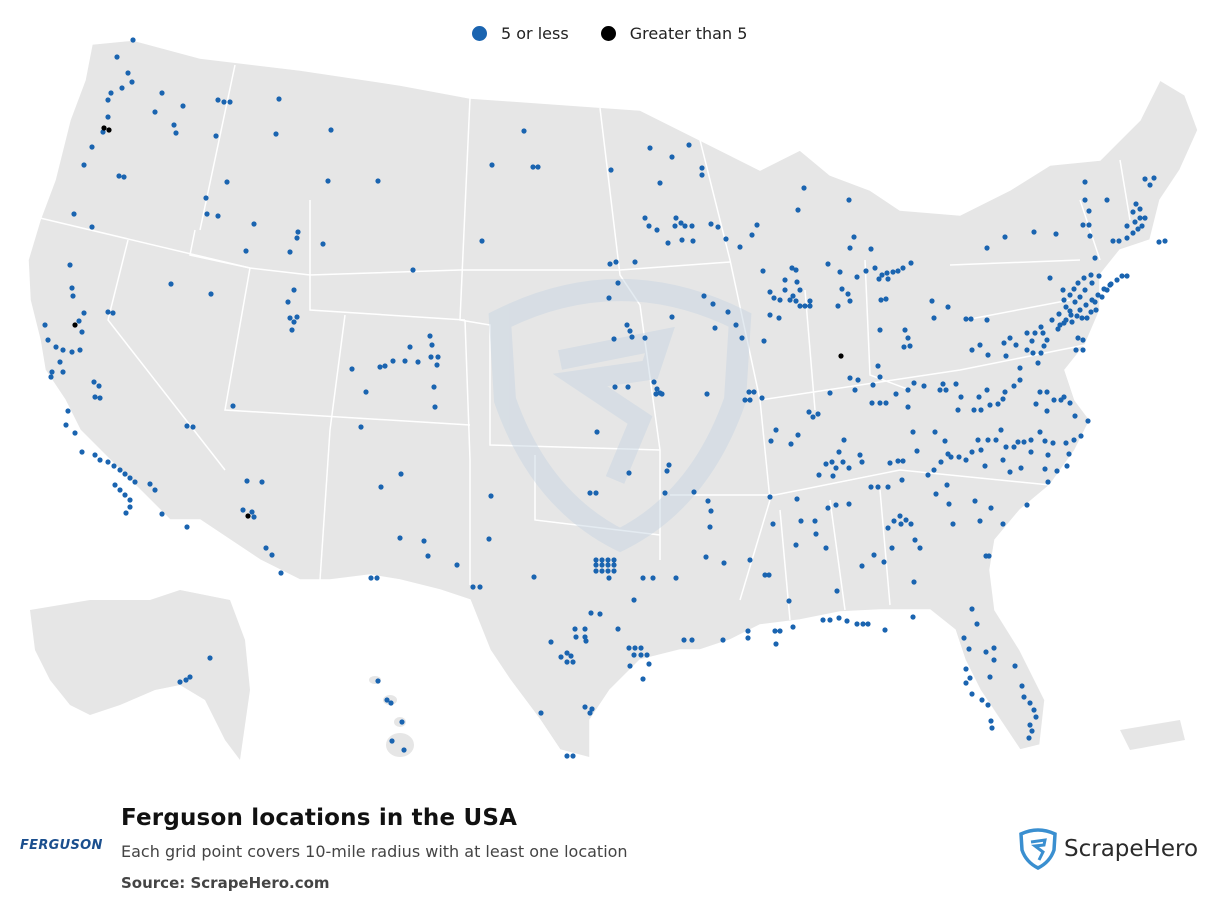  What do you see at coordinates (260, 883) in the screenshot?
I see `source-value: ScrapeHero.com` at bounding box center [260, 883].